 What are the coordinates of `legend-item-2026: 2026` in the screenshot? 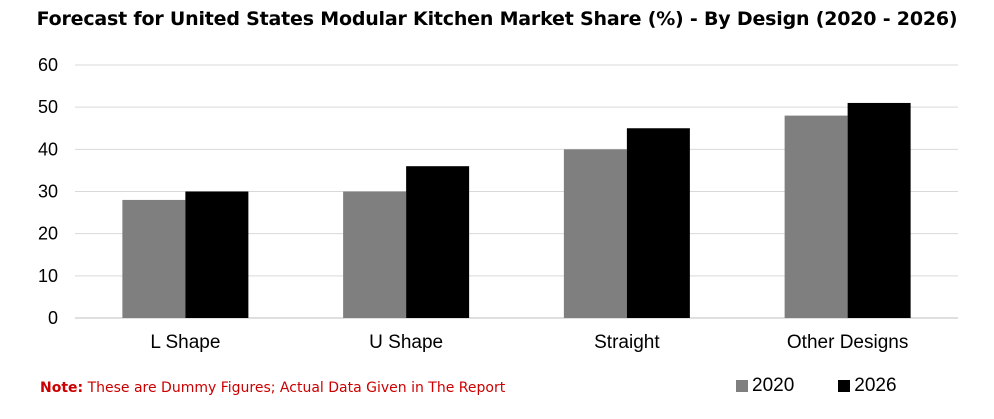 It's located at (867, 386).